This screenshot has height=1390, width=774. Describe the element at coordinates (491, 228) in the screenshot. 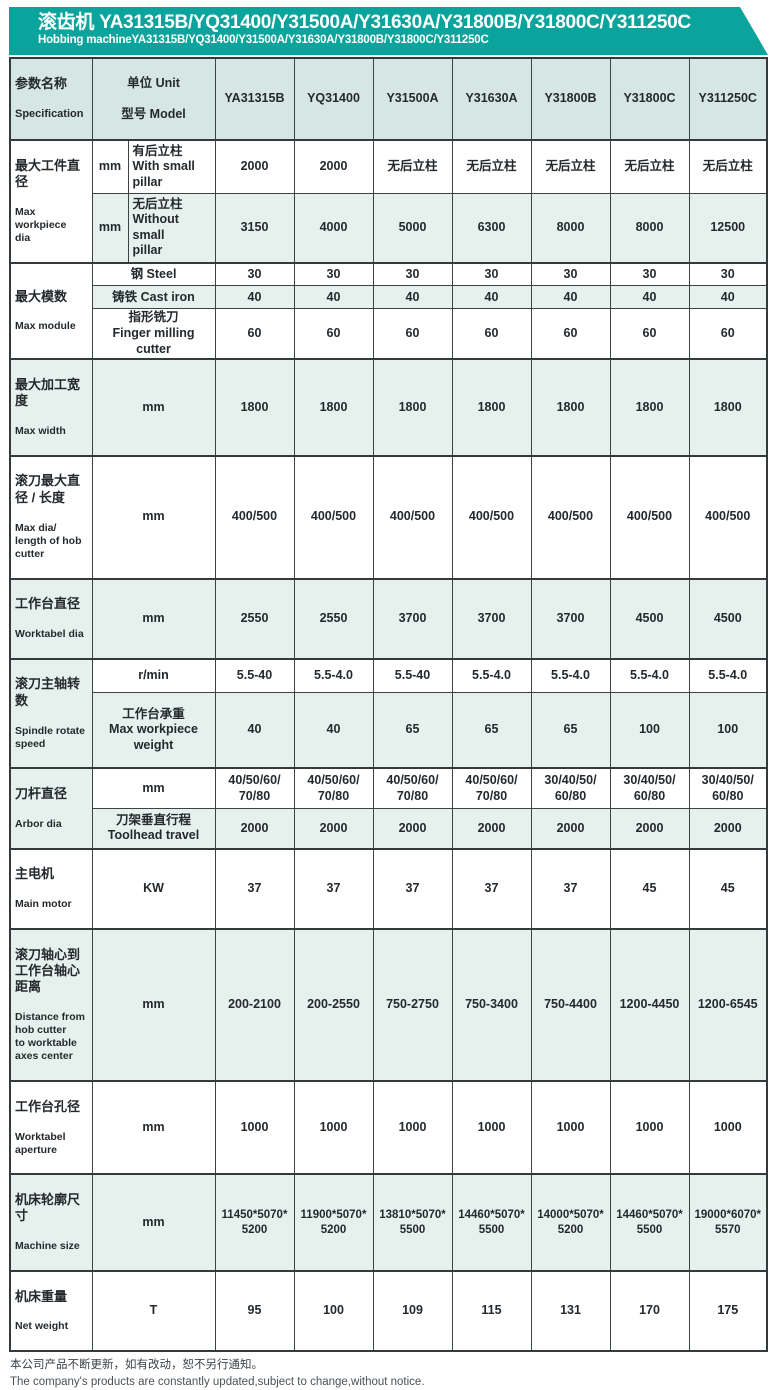

I see `value-cell: 6300` at that location.